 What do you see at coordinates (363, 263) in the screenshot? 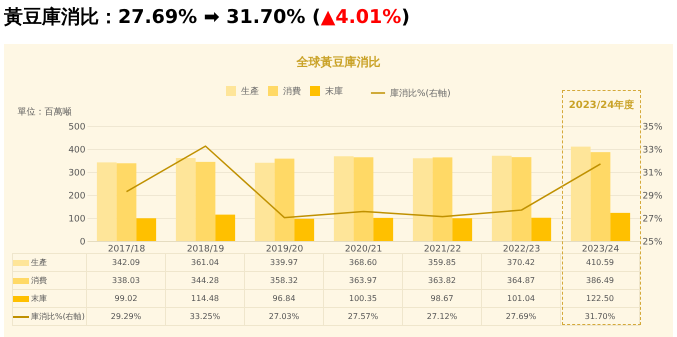
I see `data-label: 368.60` at bounding box center [363, 263].